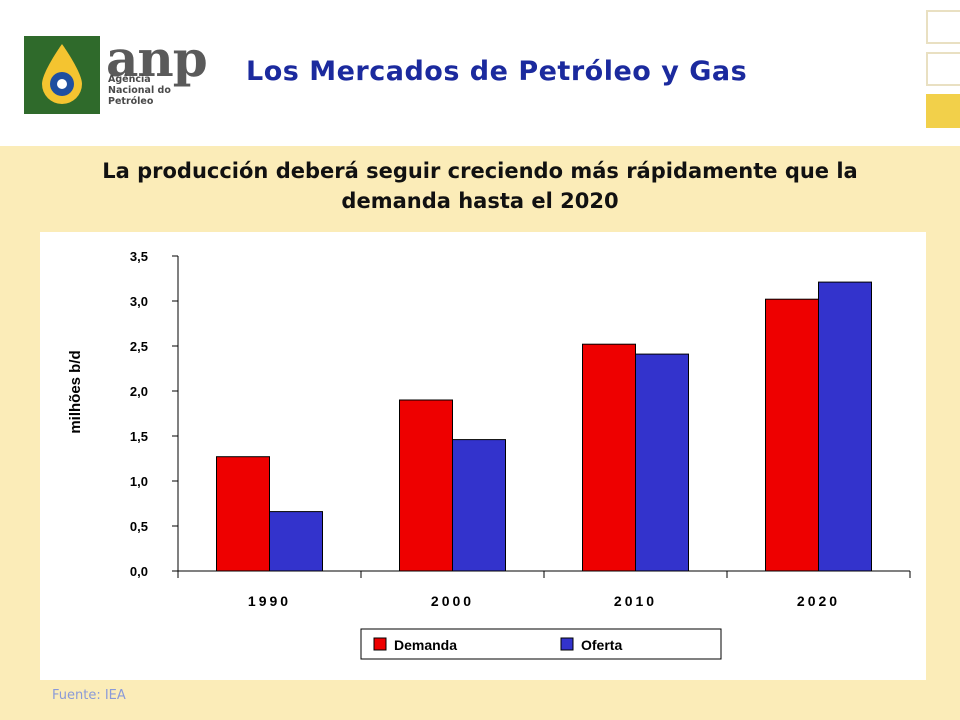 The width and height of the screenshot is (960, 720). What do you see at coordinates (139, 436) in the screenshot?
I see `y-tick-label: 1,5` at bounding box center [139, 436].